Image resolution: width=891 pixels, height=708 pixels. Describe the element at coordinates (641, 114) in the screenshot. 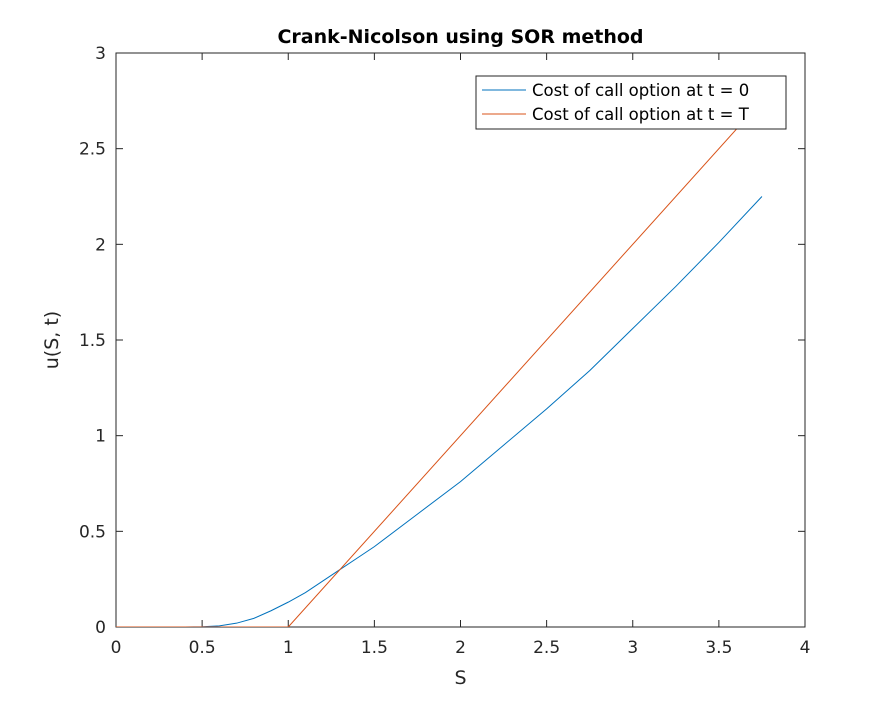

I see `legend-label-tT: Cost of call option at t = T` at that location.